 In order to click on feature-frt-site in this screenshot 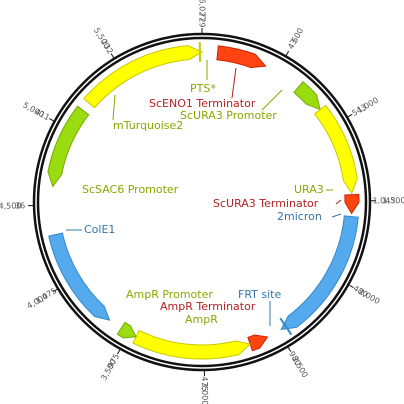, I will do `click(286, 326)`.